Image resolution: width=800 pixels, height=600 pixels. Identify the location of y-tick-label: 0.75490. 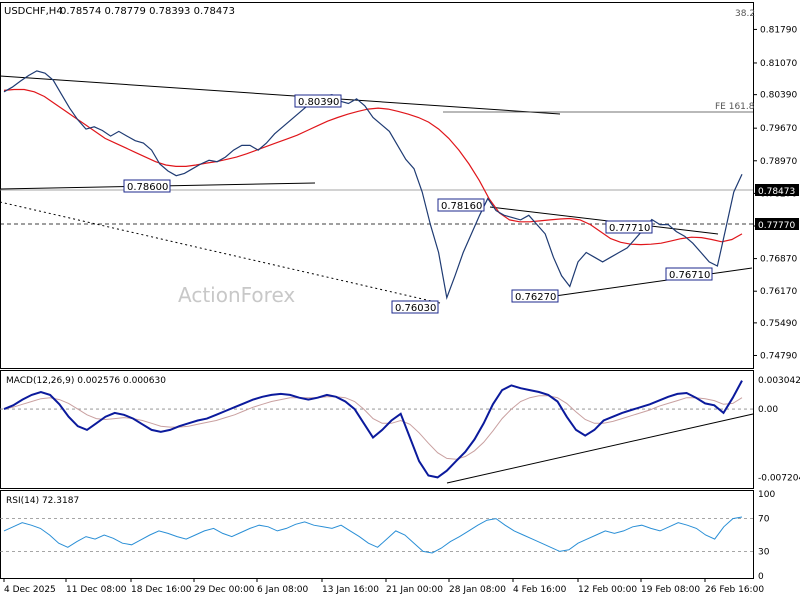
(778, 324).